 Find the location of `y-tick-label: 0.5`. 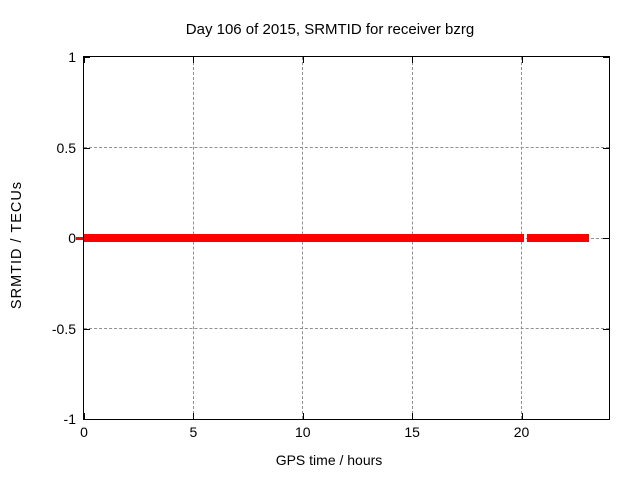

y-tick-label: 0.5 is located at coordinates (66, 147).